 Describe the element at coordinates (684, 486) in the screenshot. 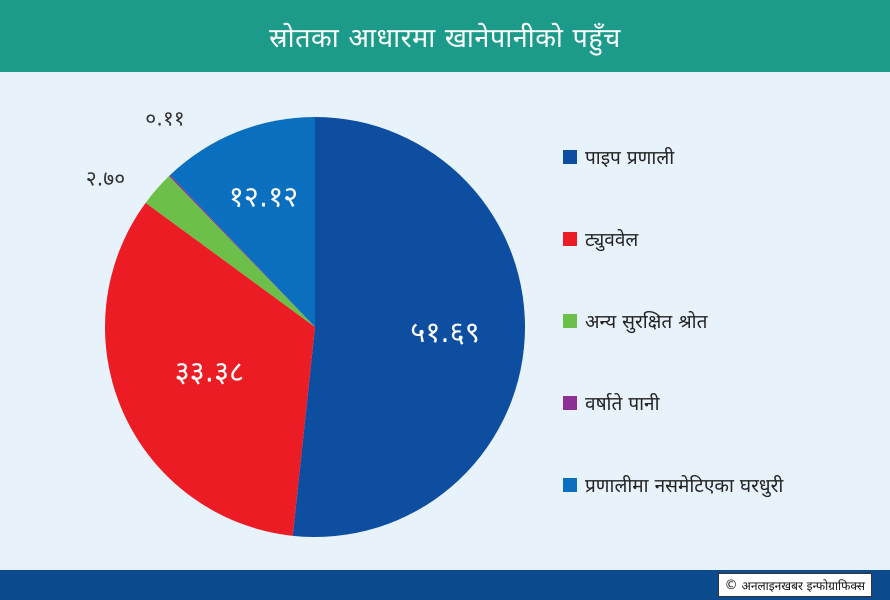

I see `legend-label: प्रणालीमा नसमेटिएका घरधुरी` at that location.